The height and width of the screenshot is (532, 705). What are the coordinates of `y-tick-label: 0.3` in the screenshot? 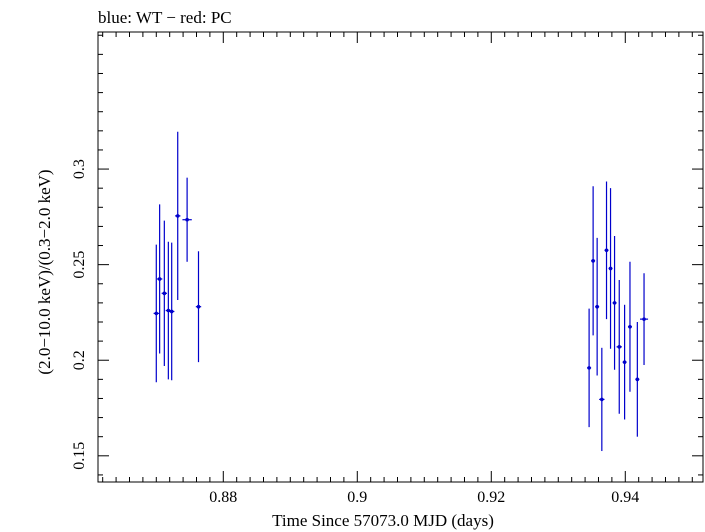 It's located at (79, 169).